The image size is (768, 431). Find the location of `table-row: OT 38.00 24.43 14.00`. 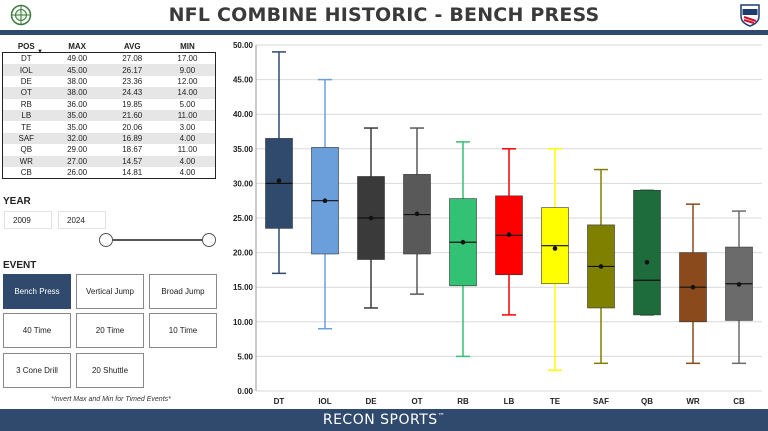

table-row: OT 38.00 24.43 14.00 is located at coordinates (109, 93).